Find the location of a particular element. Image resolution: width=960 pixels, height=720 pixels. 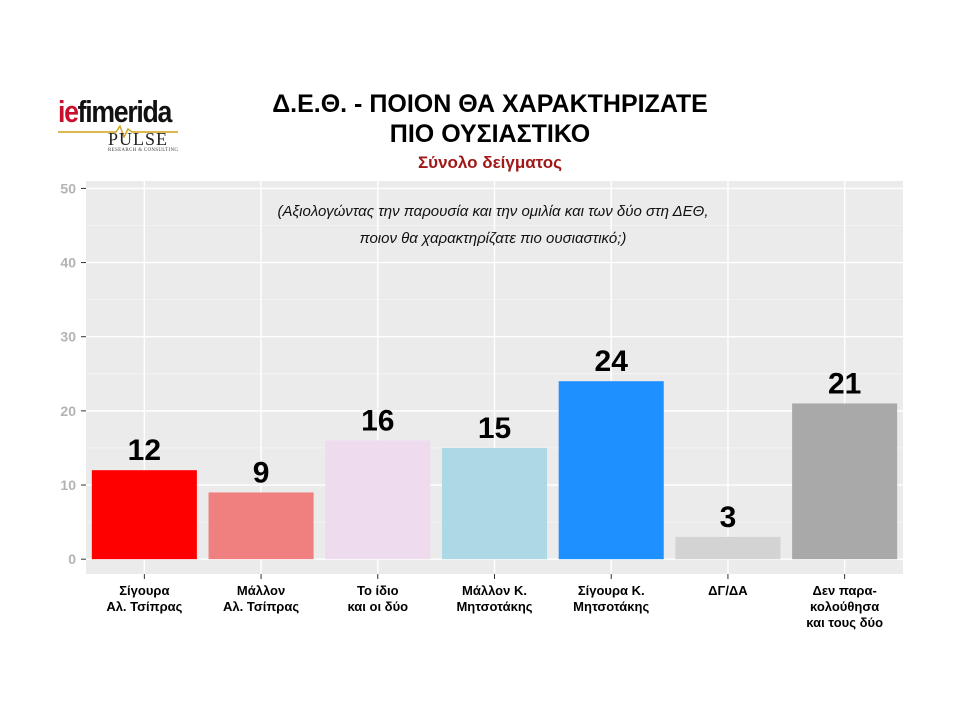

y-tick-label: 40 is located at coordinates (68, 263).